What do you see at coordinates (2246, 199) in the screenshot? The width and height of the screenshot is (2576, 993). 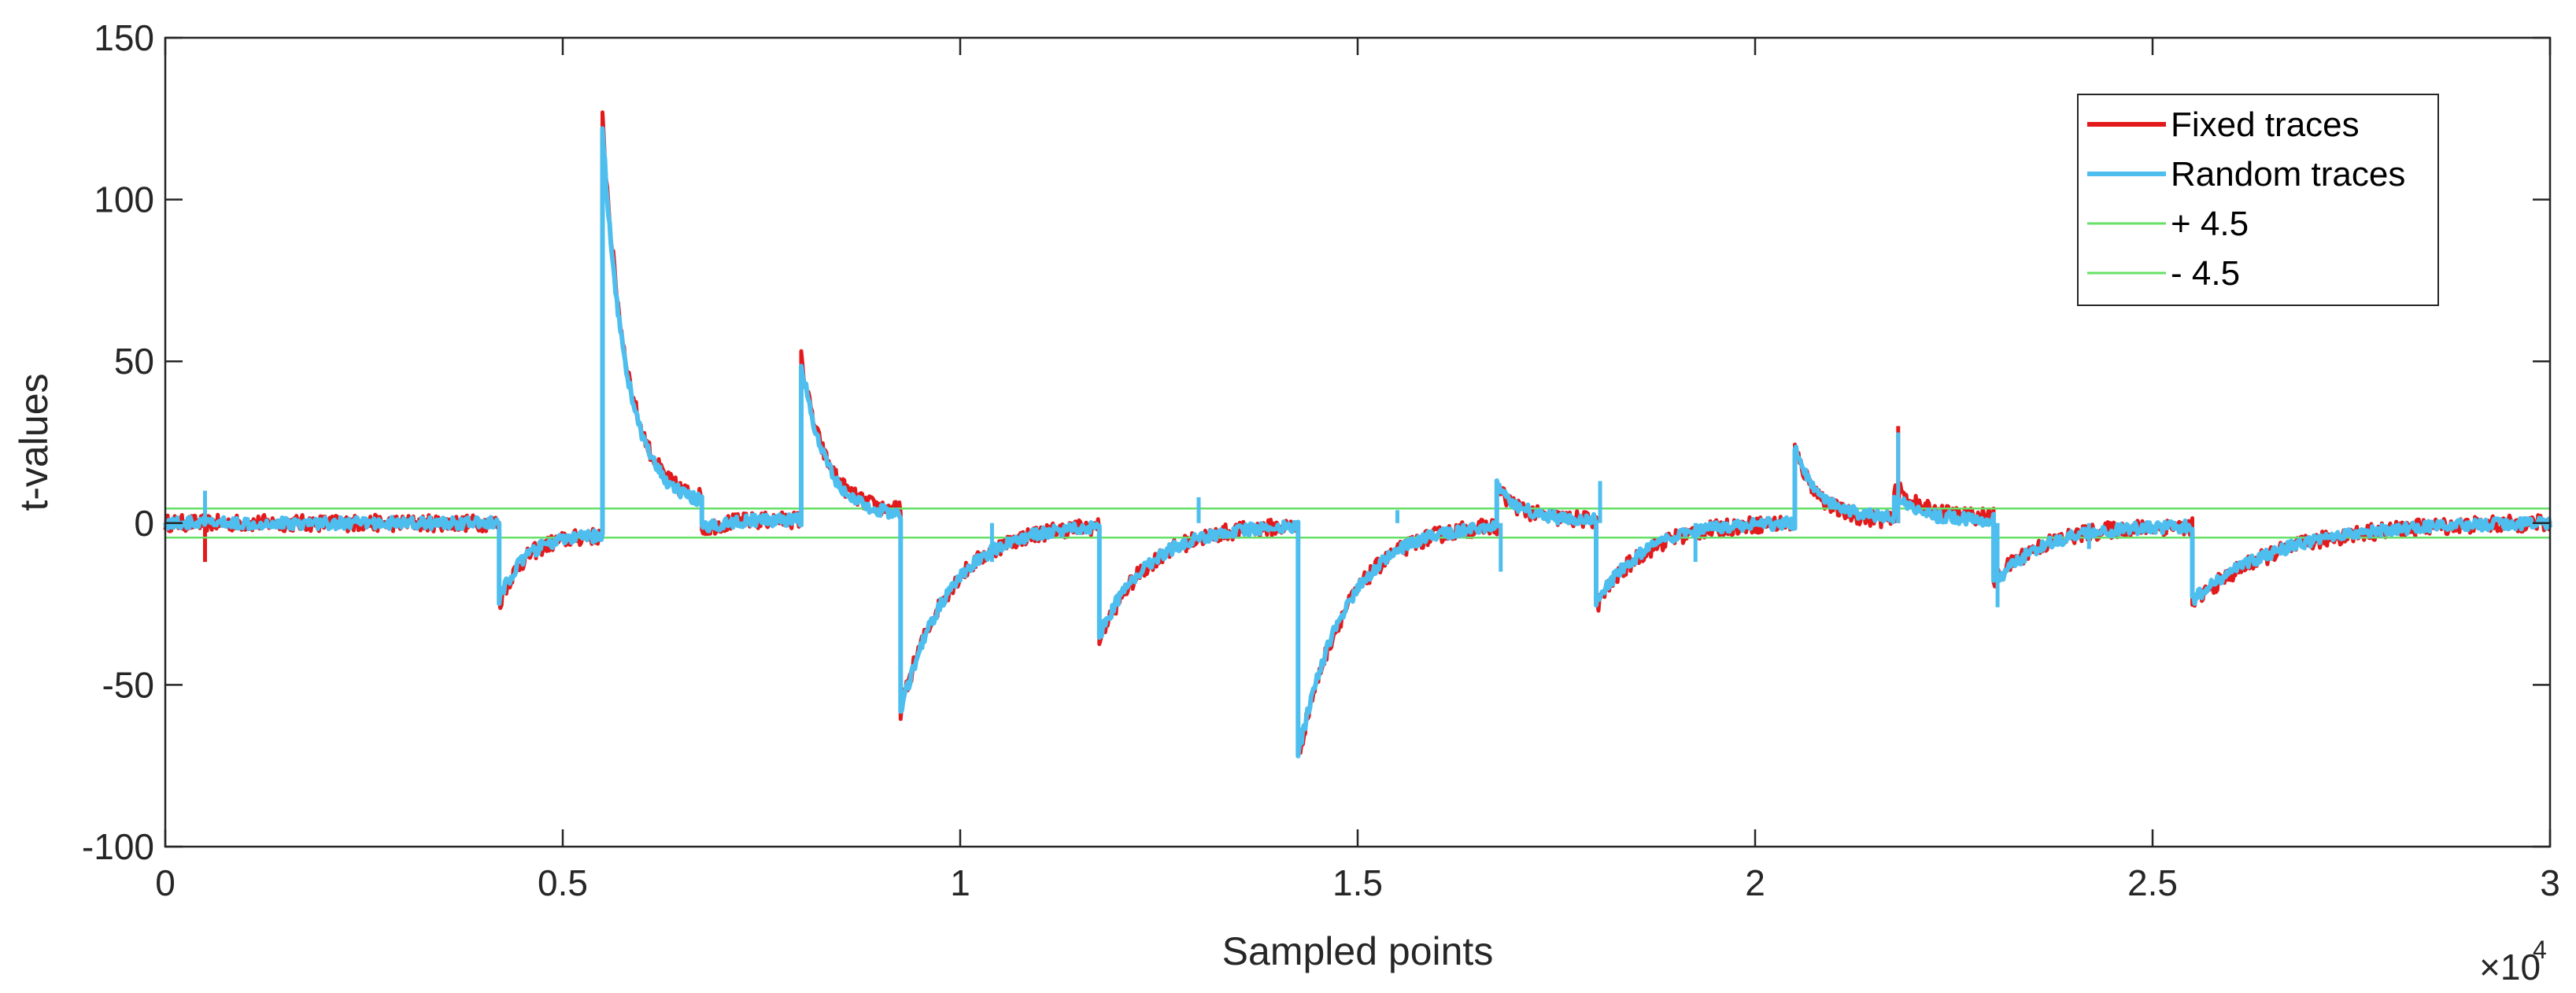 I see `legend-items: Fixed traces Random traces + 4.5 - 4.5` at bounding box center [2246, 199].